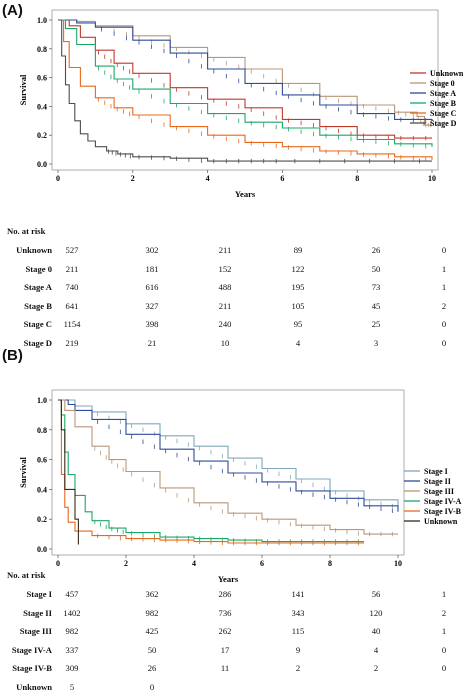  What do you see at coordinates (31, 649) in the screenshot?
I see `risk-row-label: Stage IV-A` at bounding box center [31, 649].